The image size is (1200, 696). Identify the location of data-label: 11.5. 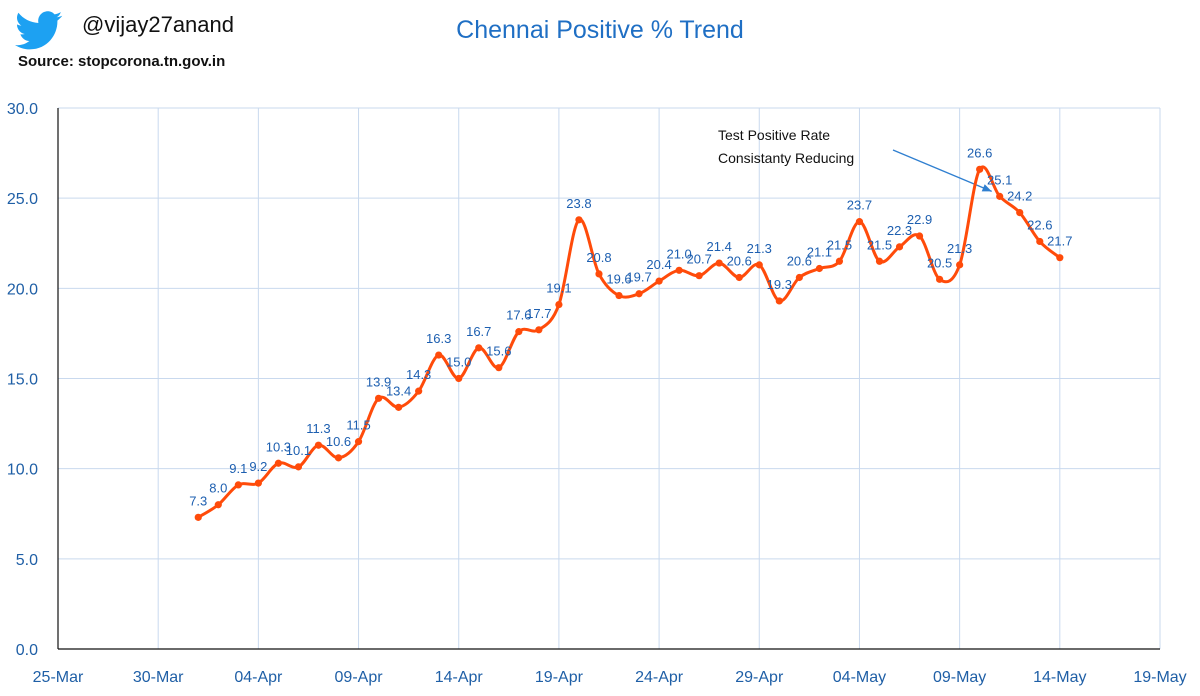
(358, 425).